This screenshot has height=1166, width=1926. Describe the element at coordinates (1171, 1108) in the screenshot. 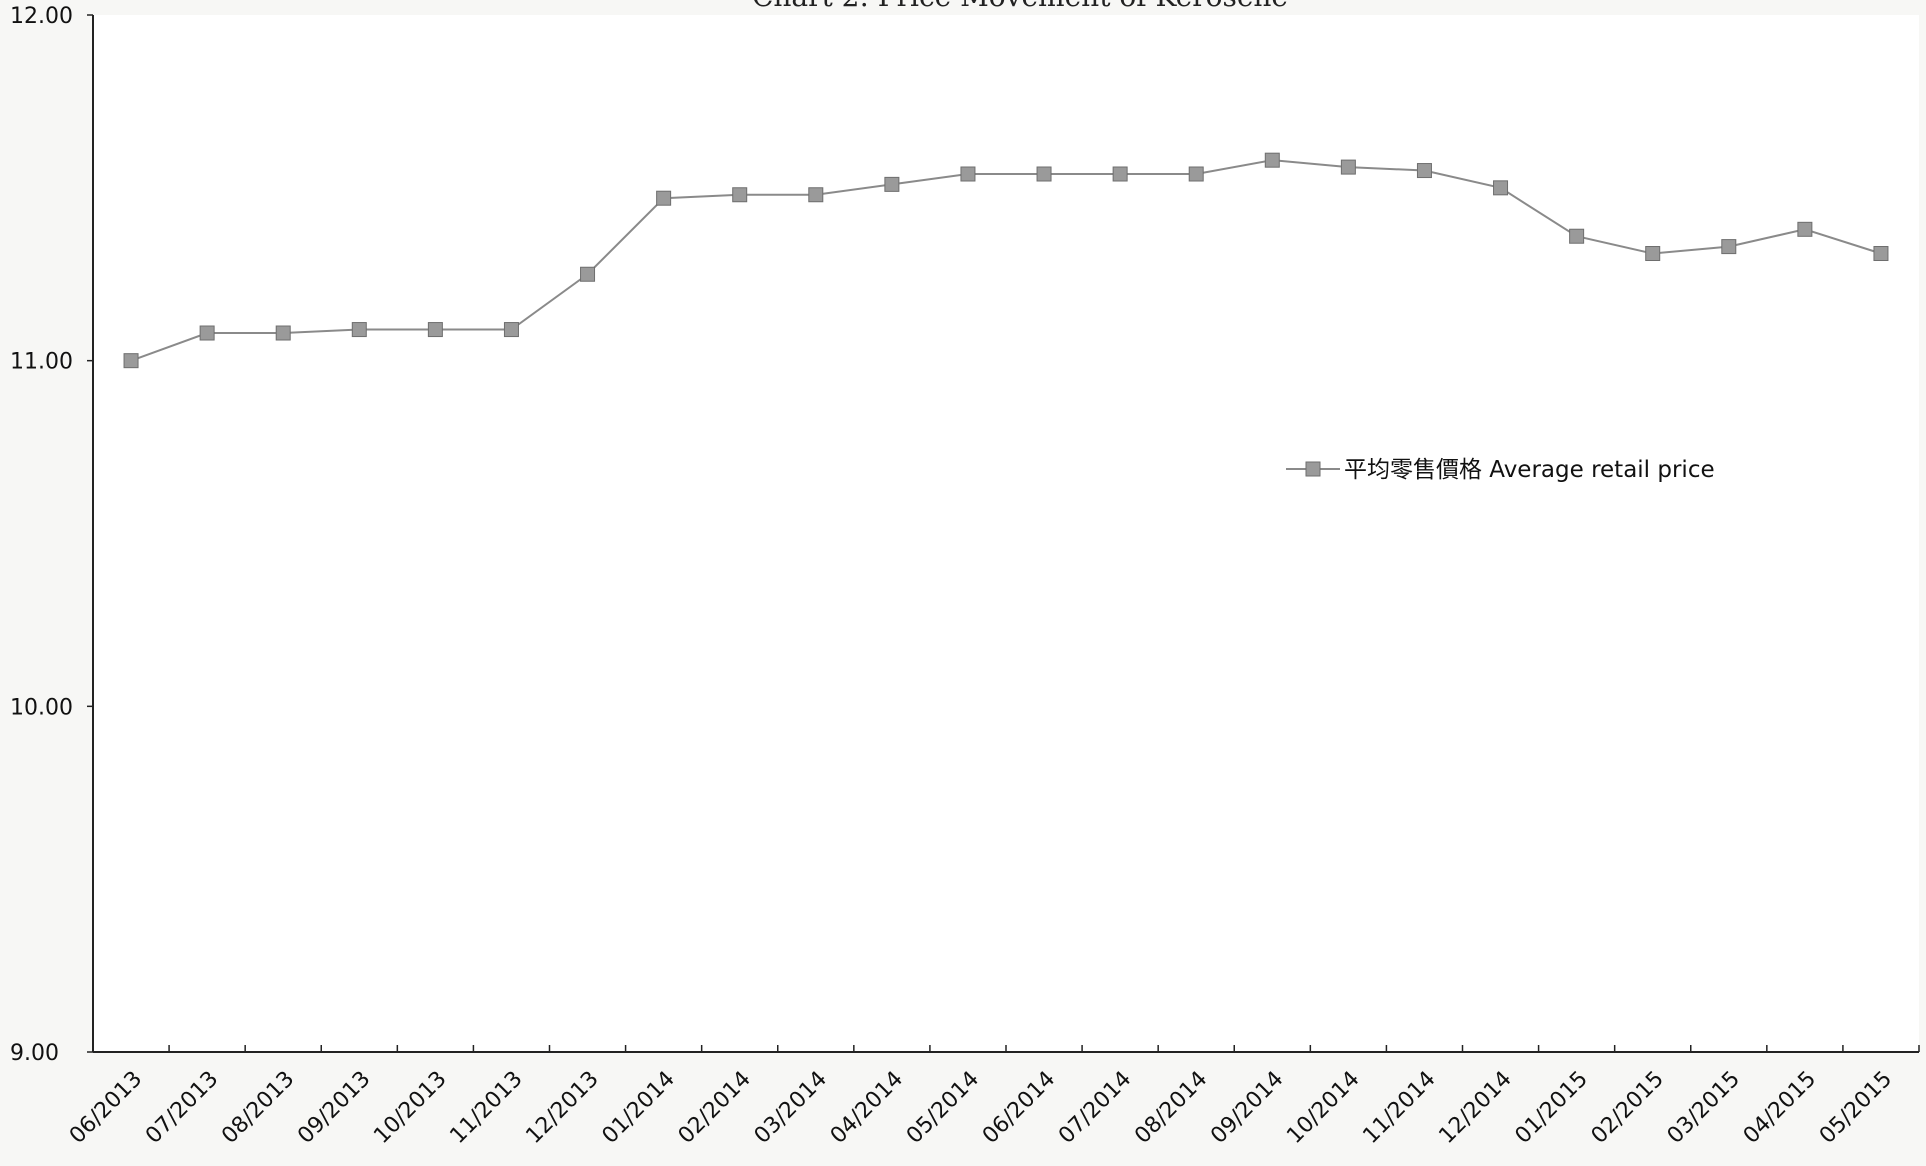

I see `x-tick-label: 08/2014` at that location.